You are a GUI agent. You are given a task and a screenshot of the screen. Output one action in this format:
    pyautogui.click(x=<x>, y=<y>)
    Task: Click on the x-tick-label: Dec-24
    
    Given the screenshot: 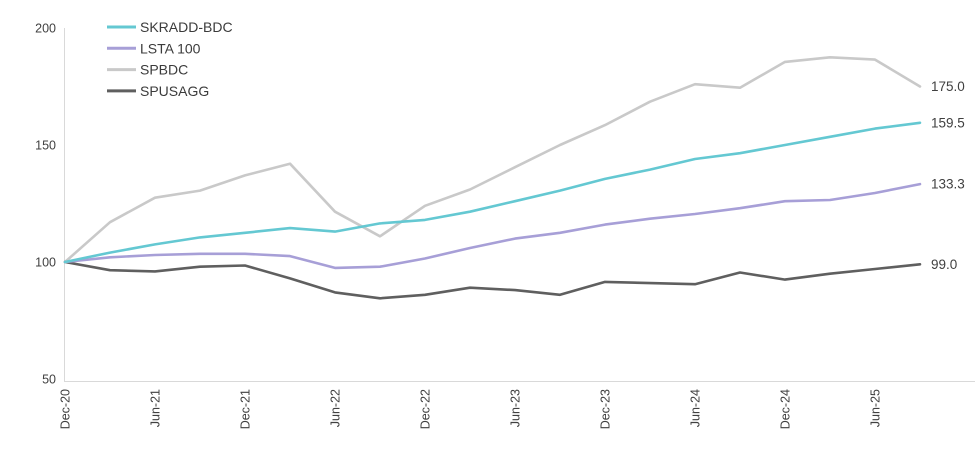 What is the action you would take?
    pyautogui.click(x=786, y=409)
    